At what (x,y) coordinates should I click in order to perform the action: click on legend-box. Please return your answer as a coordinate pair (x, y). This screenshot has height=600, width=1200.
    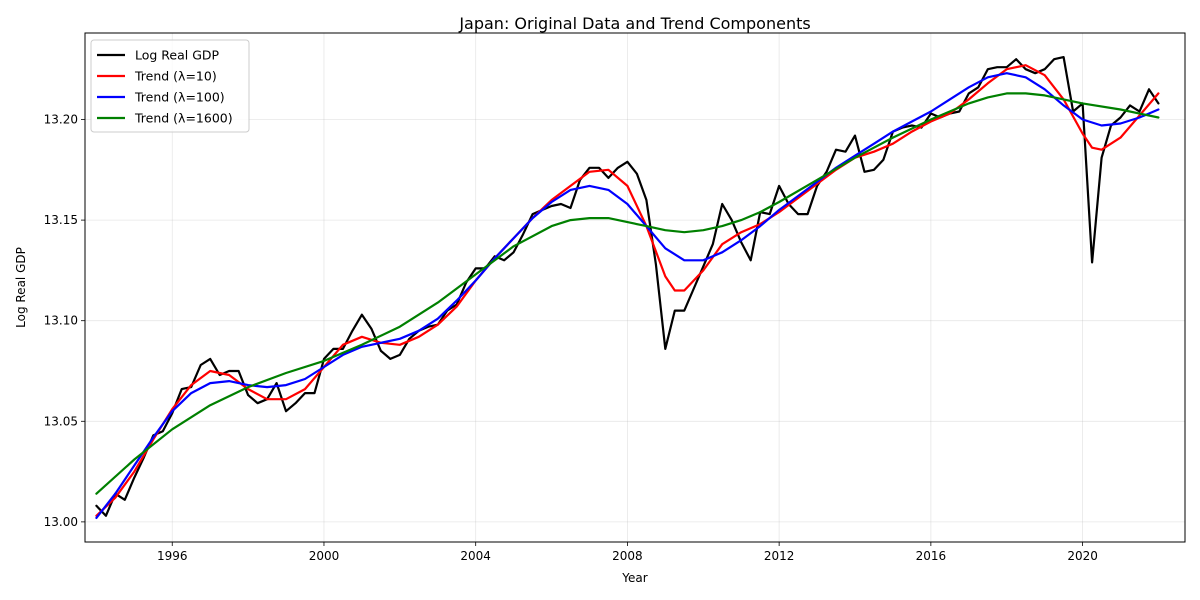
    Looking at the image, I should click on (170, 86).